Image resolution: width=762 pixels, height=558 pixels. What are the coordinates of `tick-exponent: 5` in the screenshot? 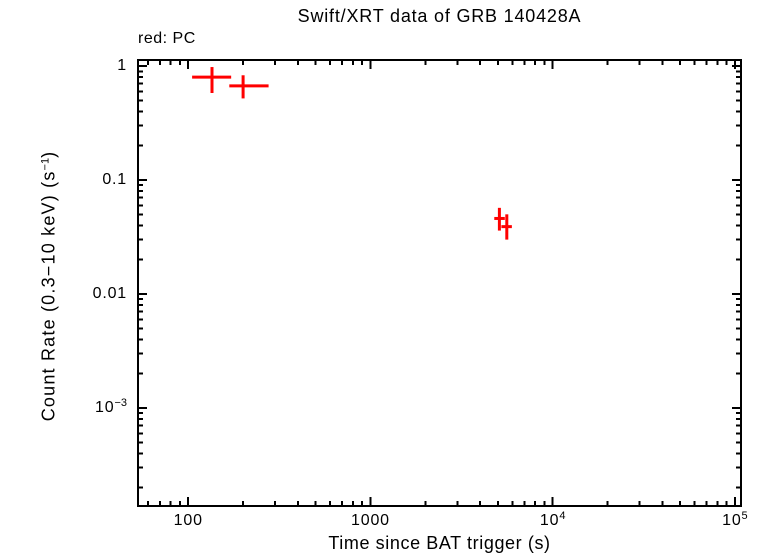 It's located at (744, 516).